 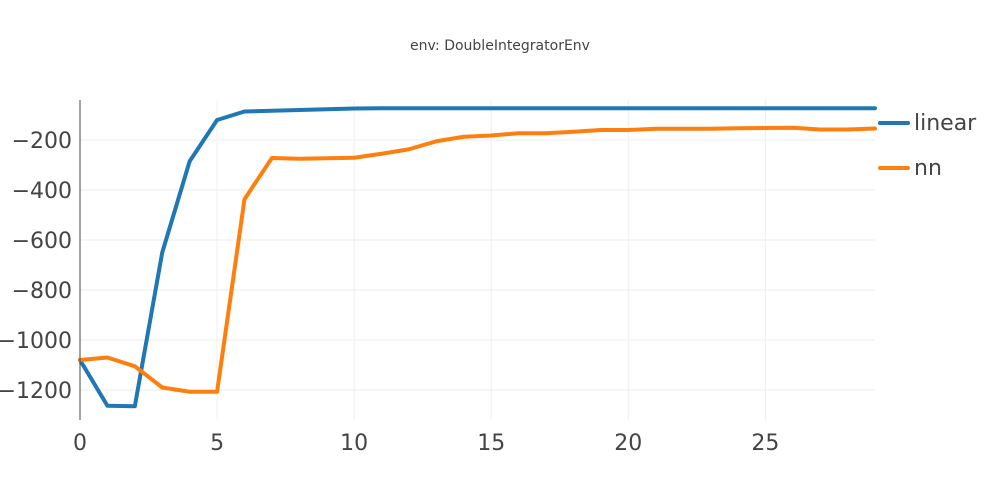 What do you see at coordinates (628, 443) in the screenshot?
I see `x-tick-label: 20` at bounding box center [628, 443].